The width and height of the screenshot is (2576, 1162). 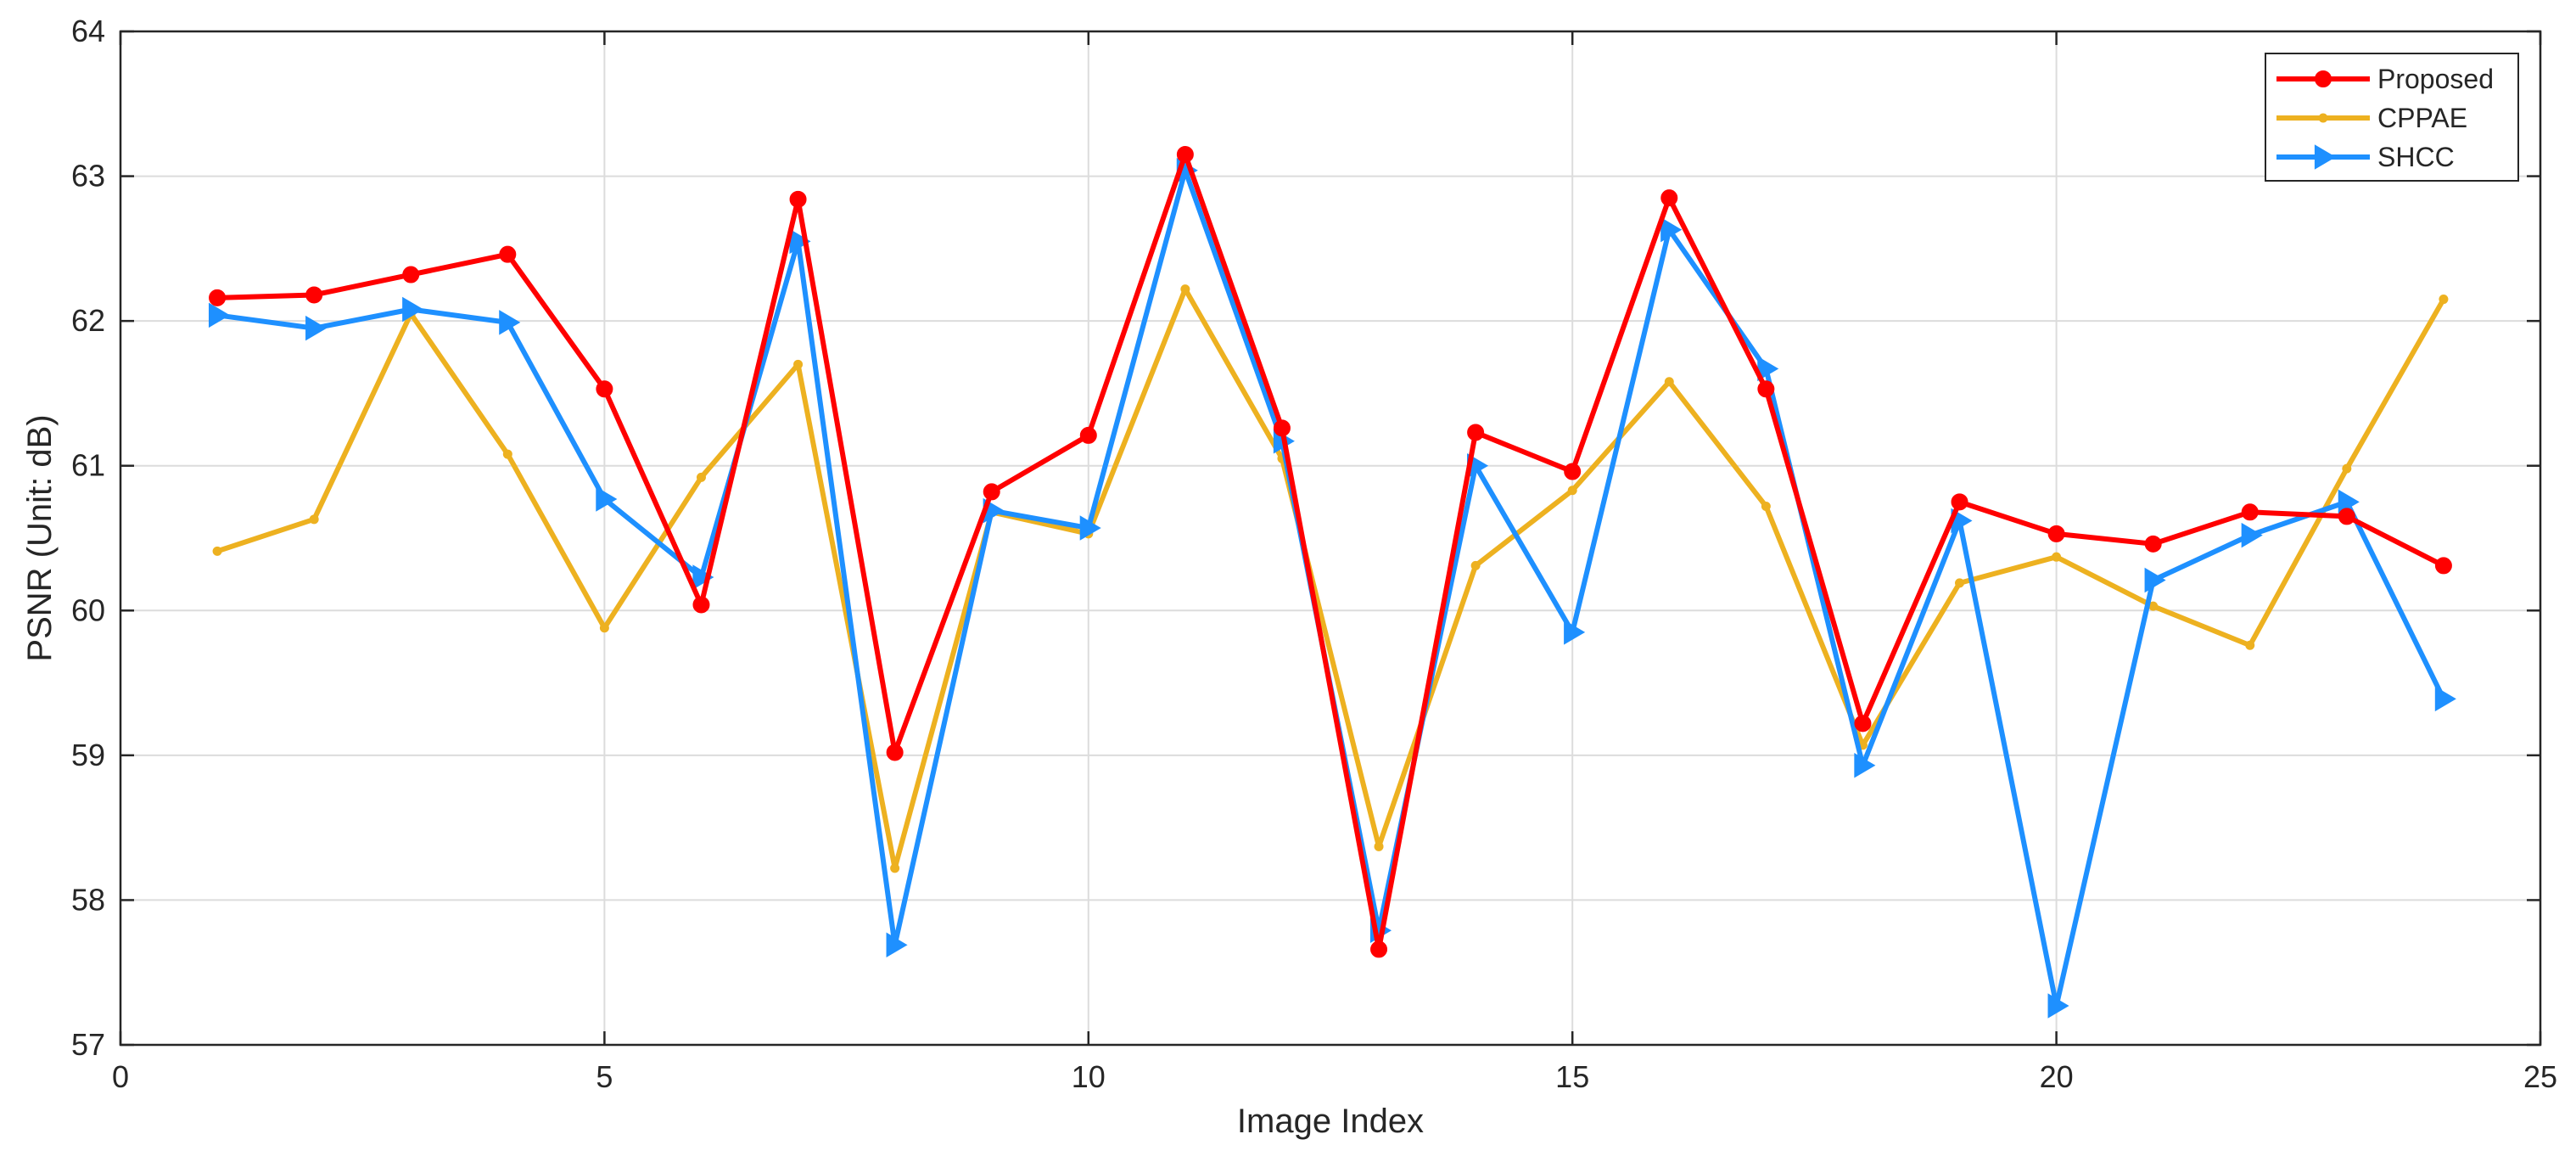 I want to click on x-tick-label: 15, so click(x=1572, y=1076).